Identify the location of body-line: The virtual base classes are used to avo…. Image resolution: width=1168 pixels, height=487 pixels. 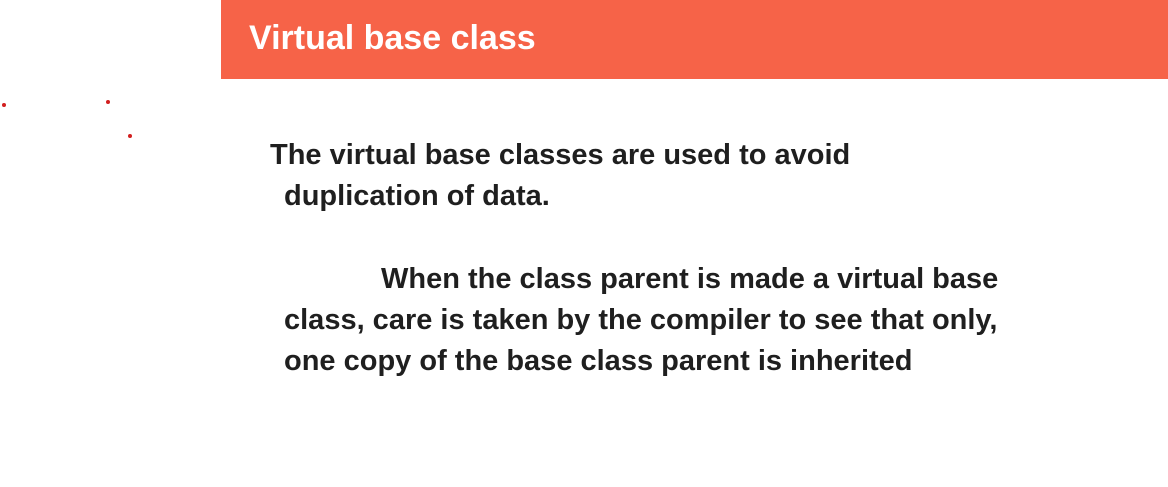
(560, 155).